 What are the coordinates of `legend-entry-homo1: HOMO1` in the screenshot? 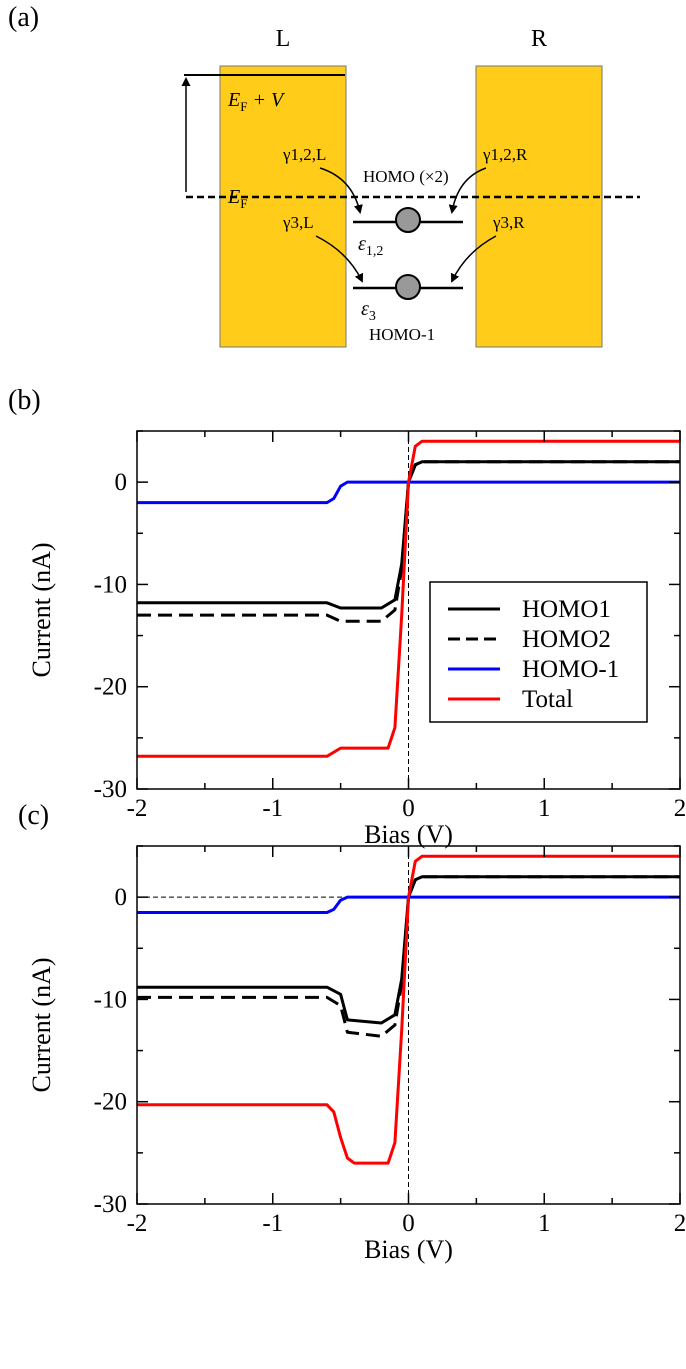 It's located at (566, 609).